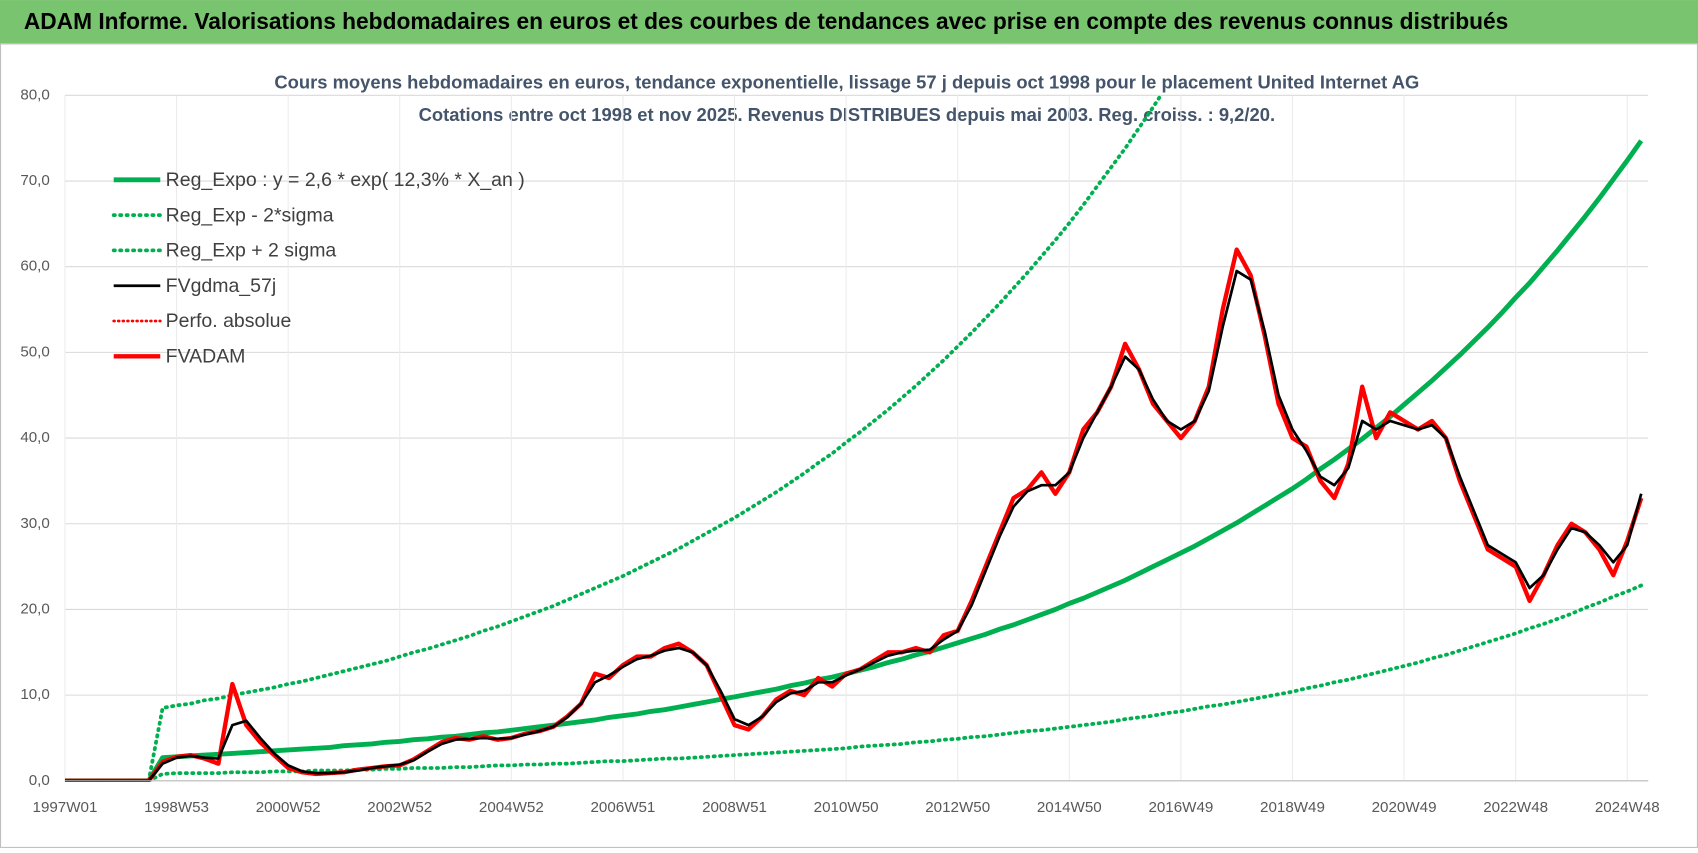 The image size is (1698, 853). I want to click on y-tick-label: 80,0, so click(35, 94).